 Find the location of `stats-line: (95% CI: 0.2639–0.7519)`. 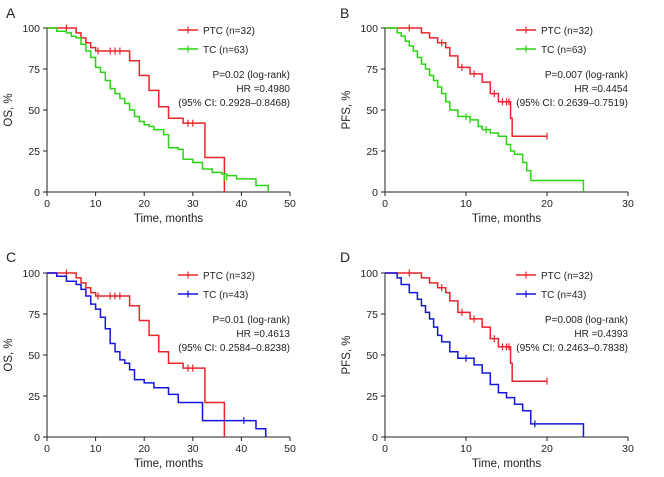

stats-line: (95% CI: 0.2639–0.7519) is located at coordinates (572, 103).